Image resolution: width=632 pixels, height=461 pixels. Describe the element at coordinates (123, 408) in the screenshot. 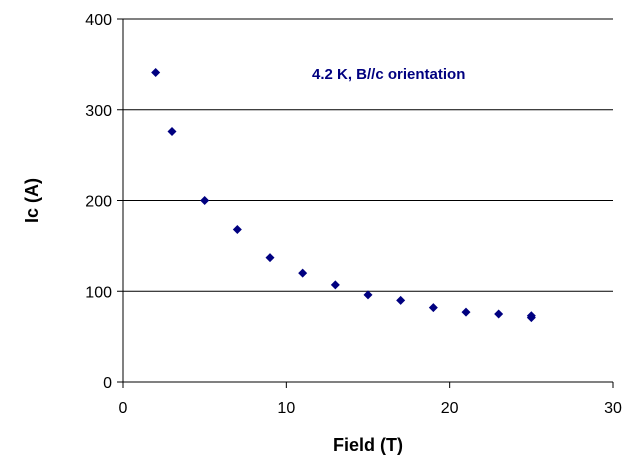

I see `x-tick-label: 0` at that location.